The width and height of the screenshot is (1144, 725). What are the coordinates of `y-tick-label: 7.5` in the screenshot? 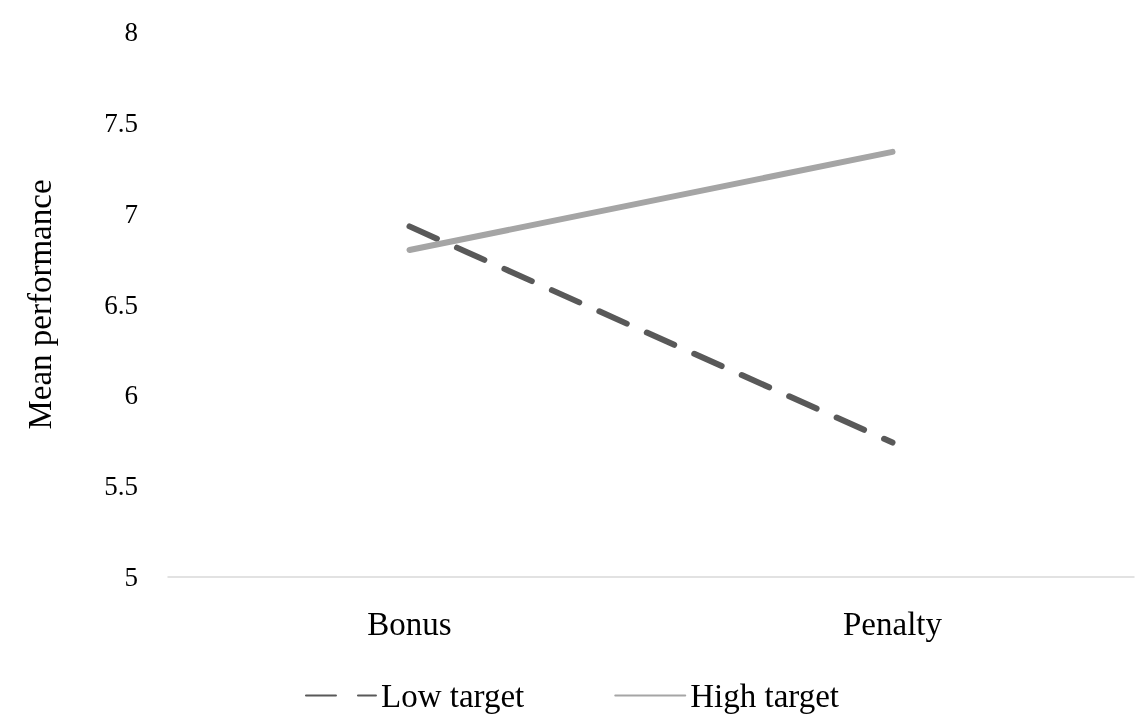 It's located at (121, 122).